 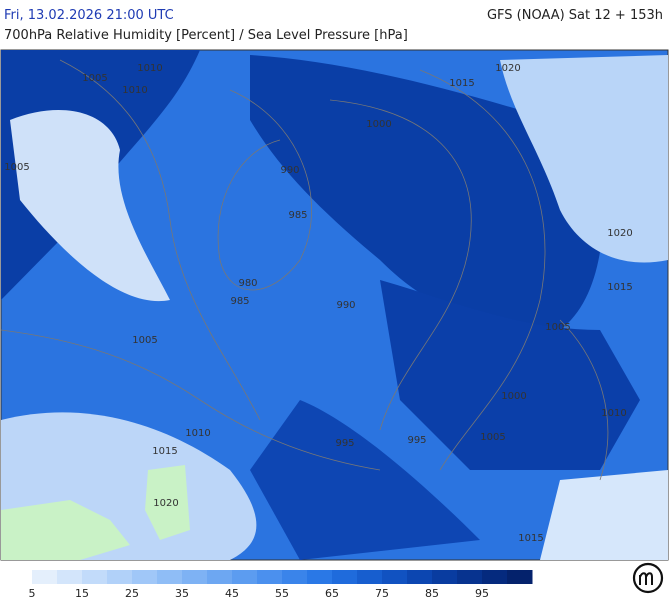 What do you see at coordinates (382, 593) in the screenshot?
I see `colorbar-label: 75` at bounding box center [382, 593].